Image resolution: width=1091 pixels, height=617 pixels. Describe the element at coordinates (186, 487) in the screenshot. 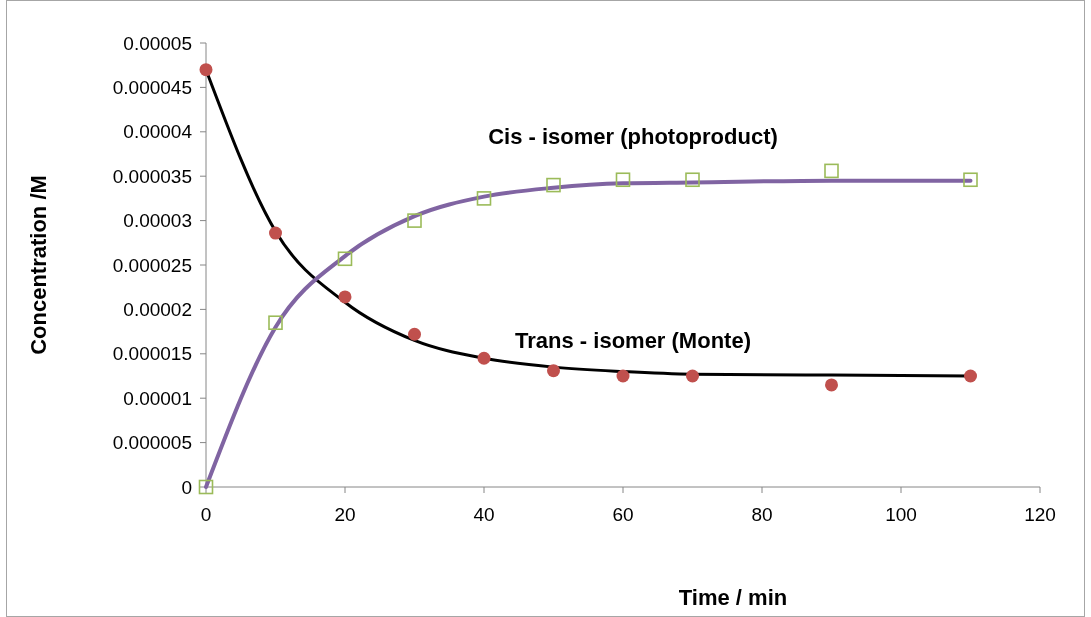

I see `y-tick-label: 0` at that location.